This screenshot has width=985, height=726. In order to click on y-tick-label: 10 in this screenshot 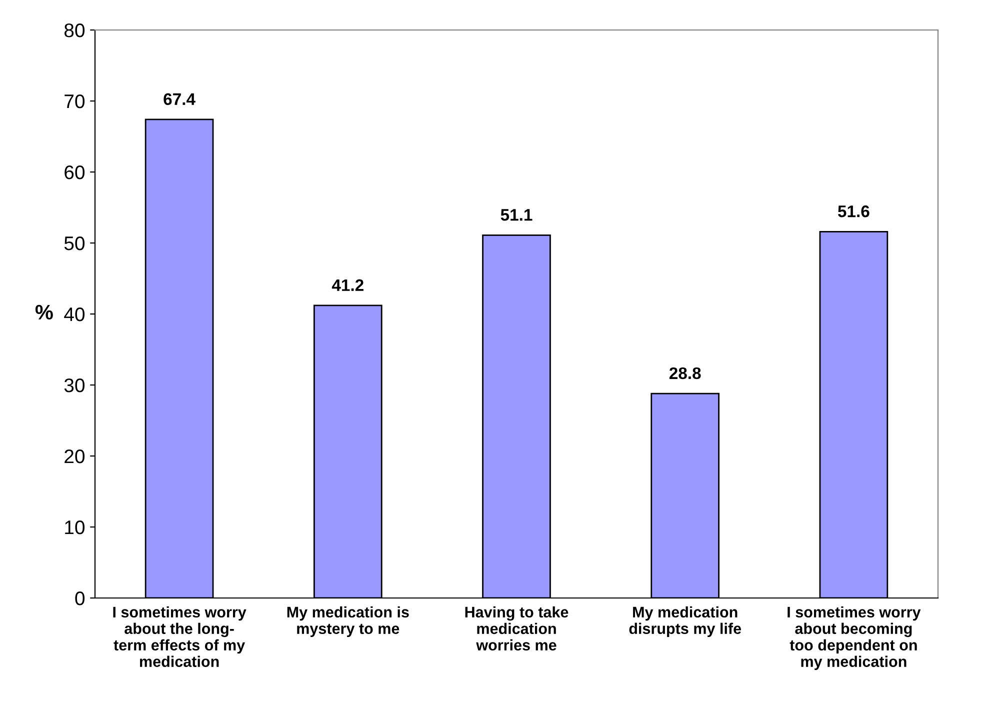, I will do `click(75, 527)`.